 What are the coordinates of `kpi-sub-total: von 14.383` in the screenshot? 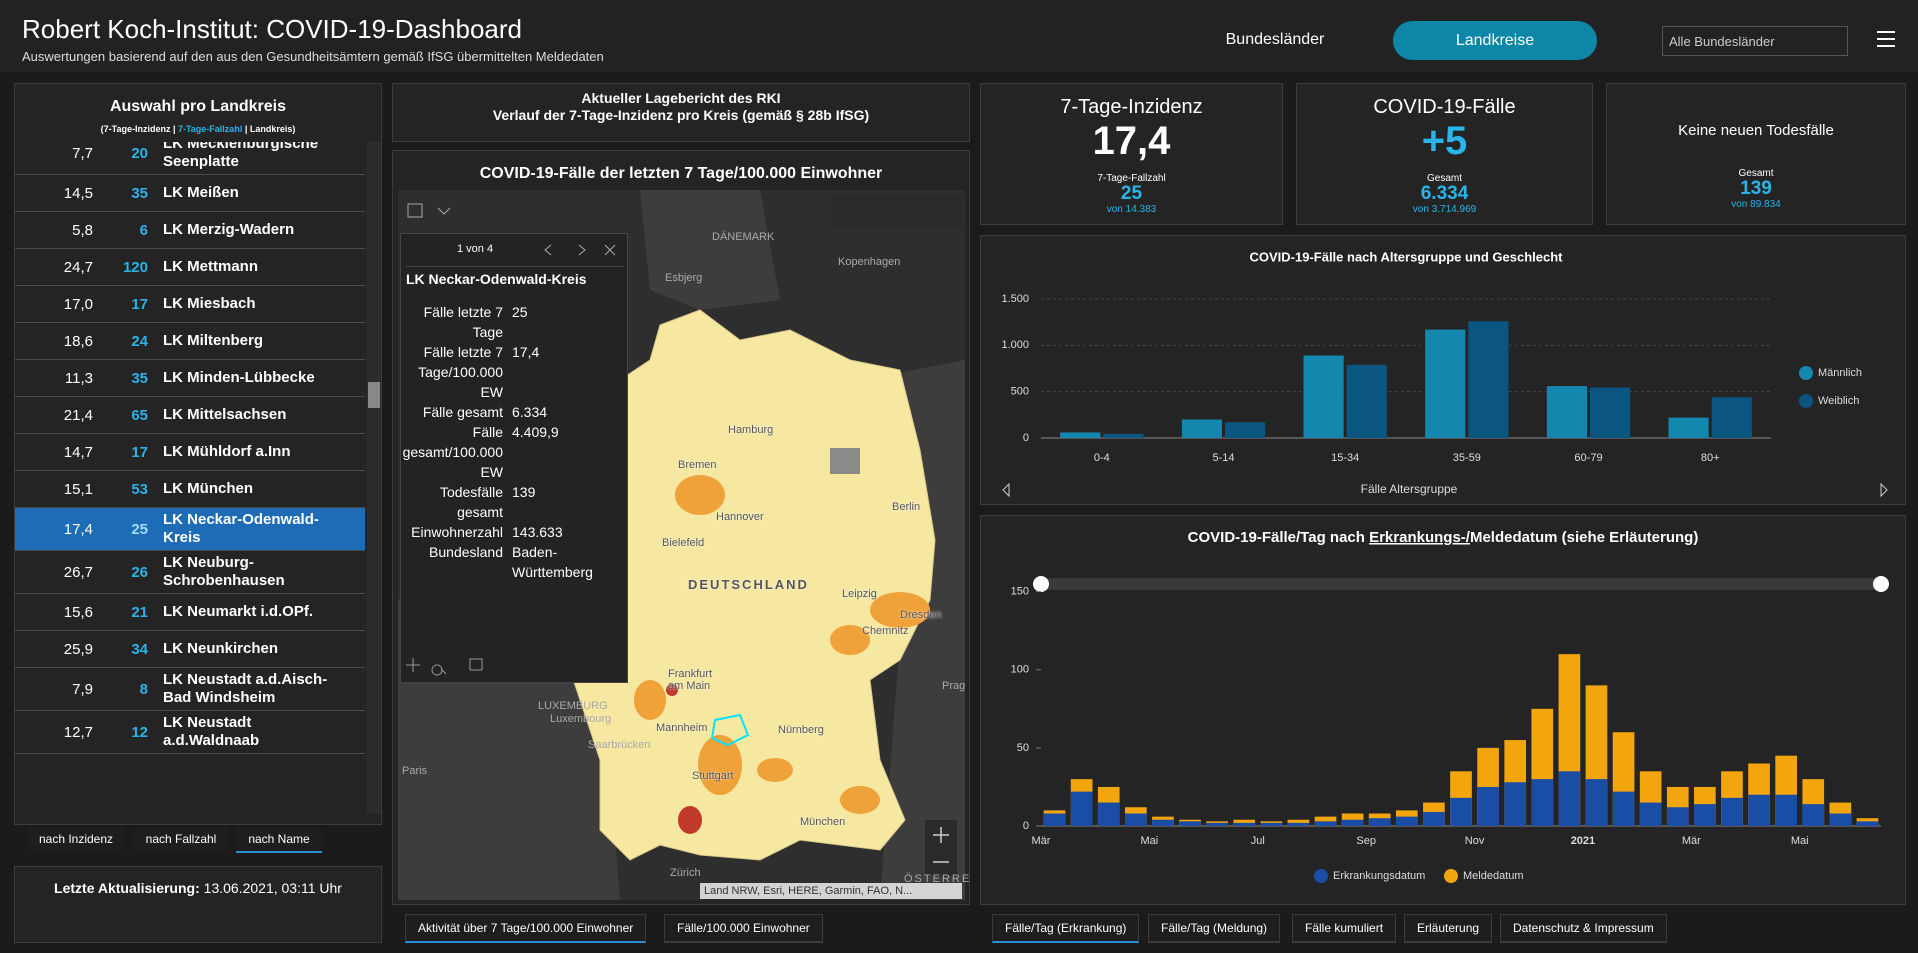 It's located at (1131, 209).